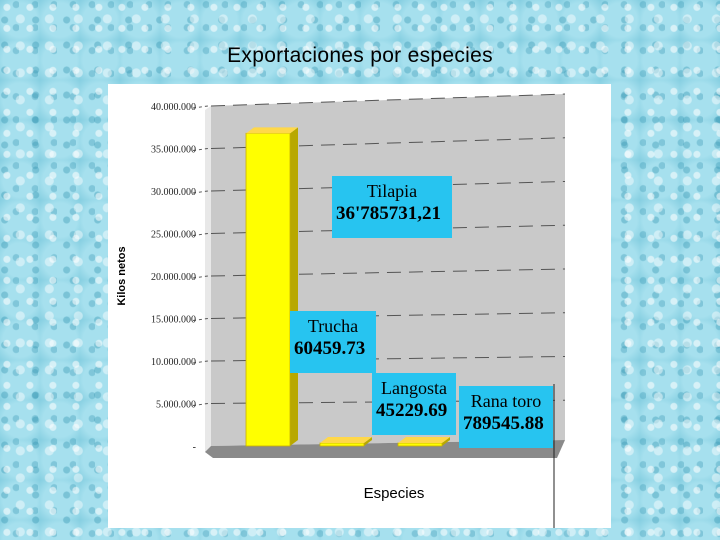  What do you see at coordinates (333, 326) in the screenshot?
I see `callout-label: Trucha` at bounding box center [333, 326].